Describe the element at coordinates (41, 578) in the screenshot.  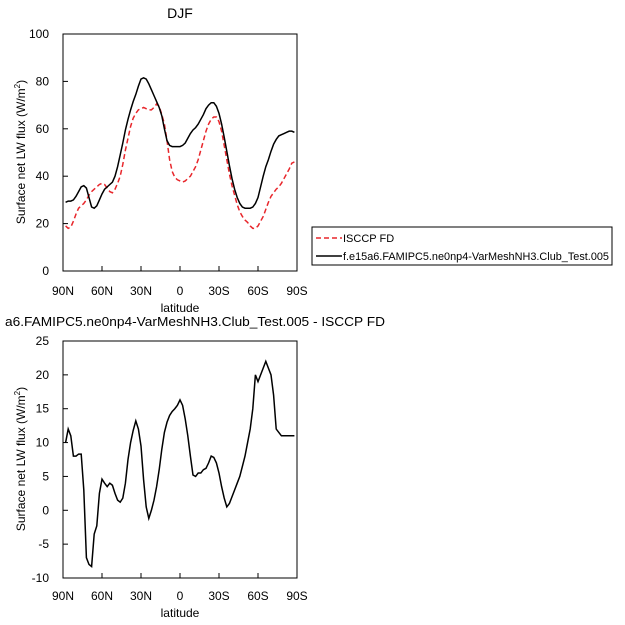
I see `bottom-y-tick-label-neg10: -10` at that location.